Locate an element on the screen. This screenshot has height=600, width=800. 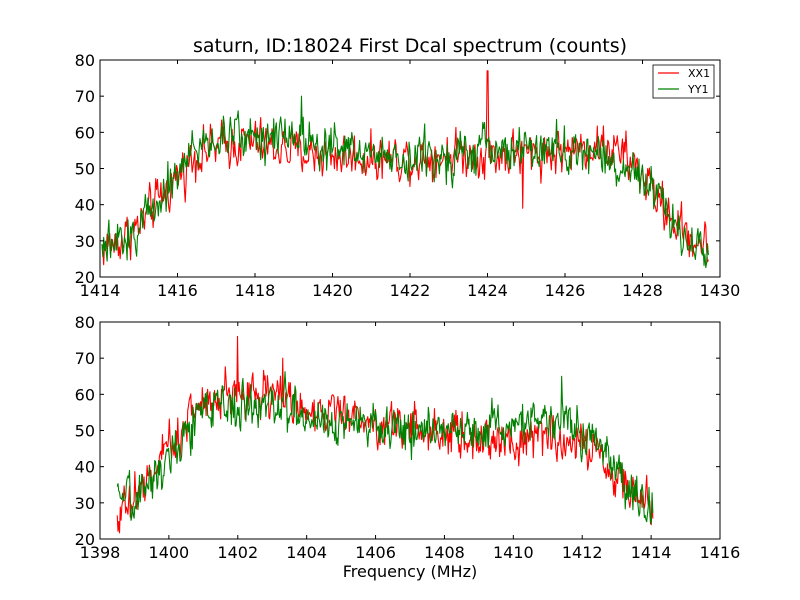
x-axis-label: Frequency (MHz) is located at coordinates (410, 571).